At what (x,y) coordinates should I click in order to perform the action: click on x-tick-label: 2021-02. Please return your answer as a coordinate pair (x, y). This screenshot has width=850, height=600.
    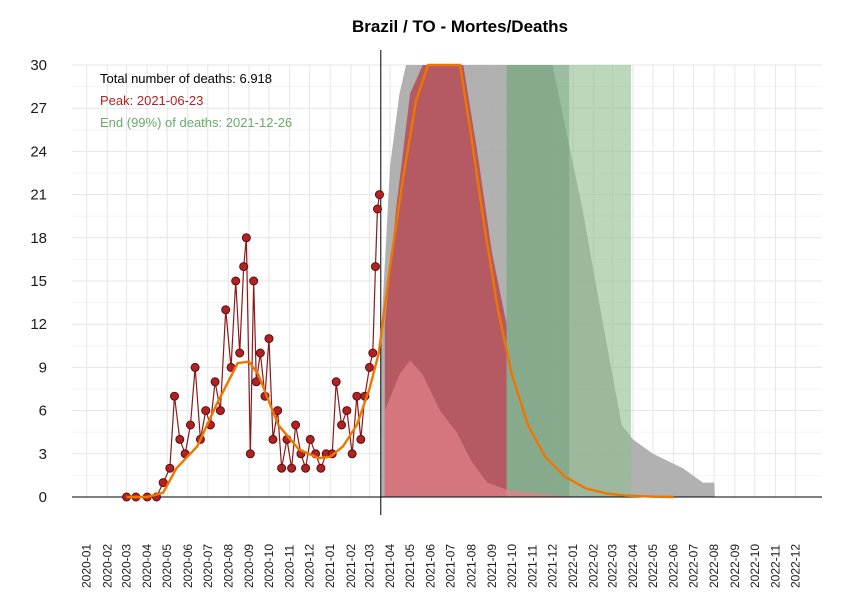
    Looking at the image, I should click on (351, 566).